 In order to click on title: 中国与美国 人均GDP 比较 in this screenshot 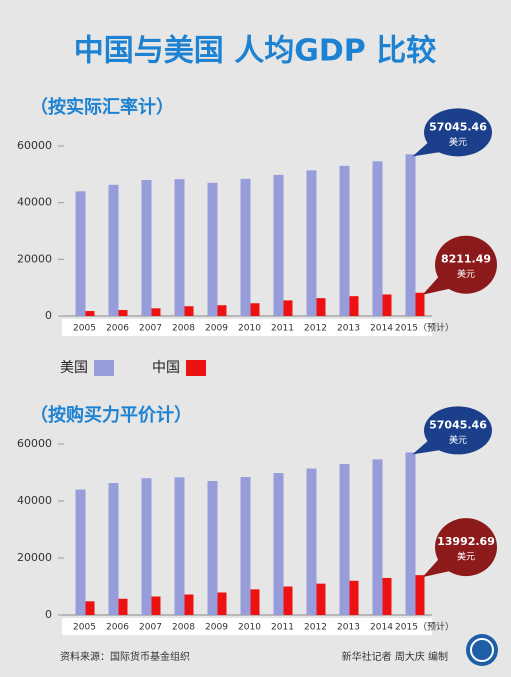, I will do `click(255, 51)`.